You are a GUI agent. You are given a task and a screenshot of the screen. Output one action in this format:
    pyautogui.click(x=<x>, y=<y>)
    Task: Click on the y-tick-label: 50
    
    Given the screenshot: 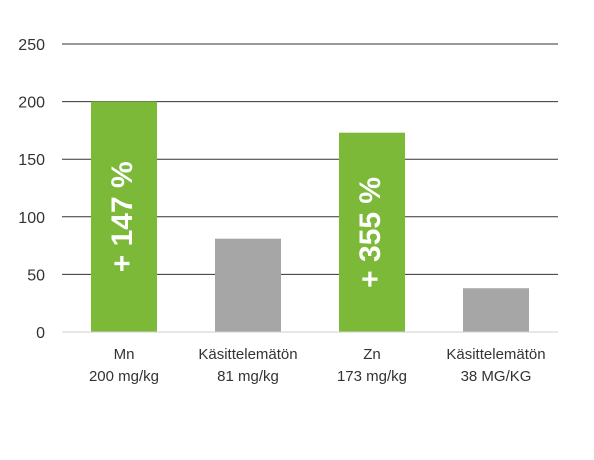 What is the action you would take?
    pyautogui.click(x=36, y=275)
    